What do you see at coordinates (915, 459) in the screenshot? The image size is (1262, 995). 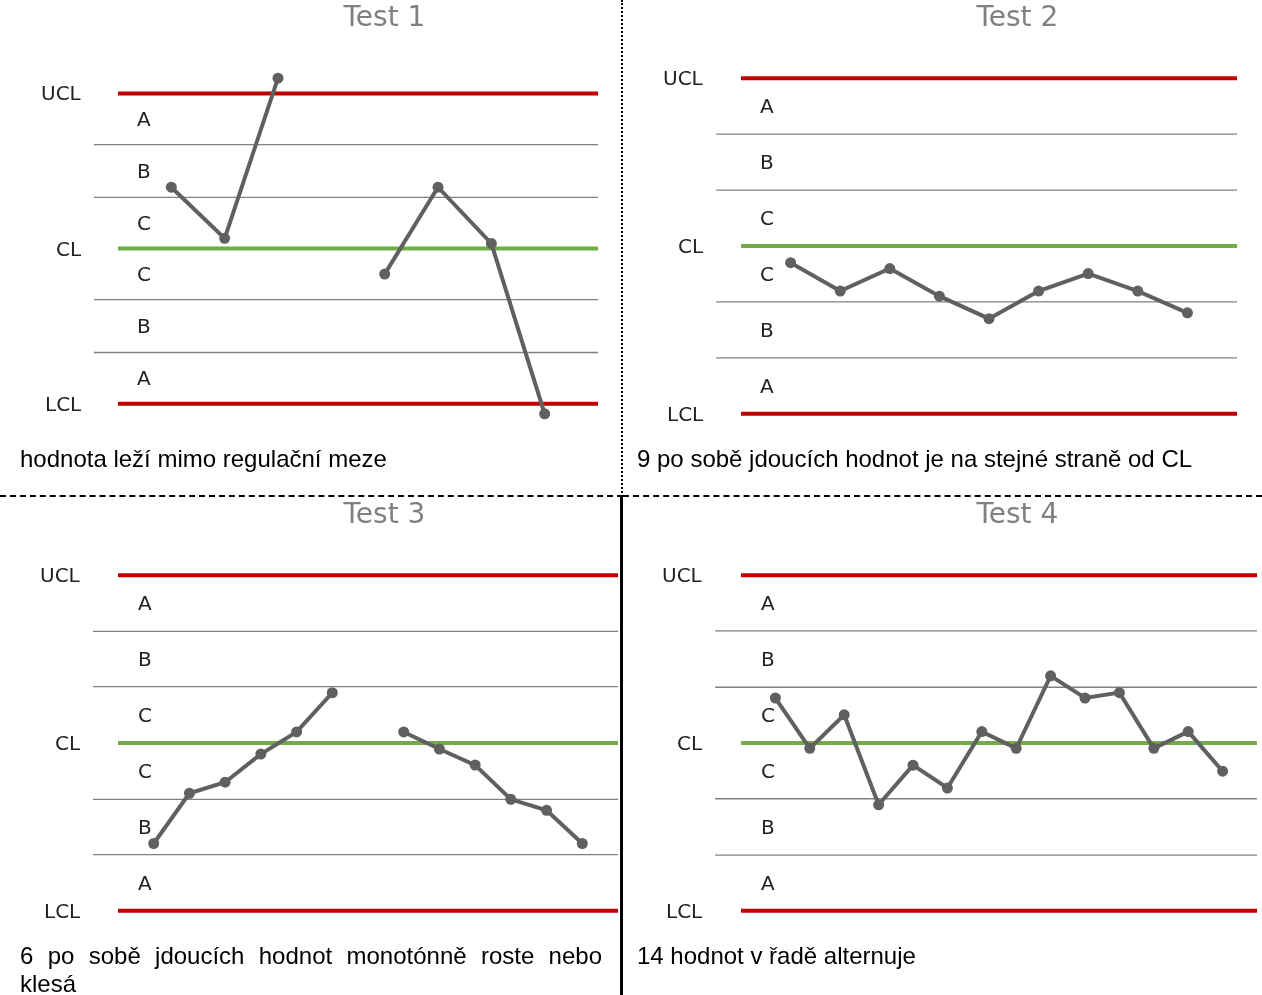 I see `text: 9 po sobě jdoucích hodnot je na stejné straně od CL` at bounding box center [915, 459].